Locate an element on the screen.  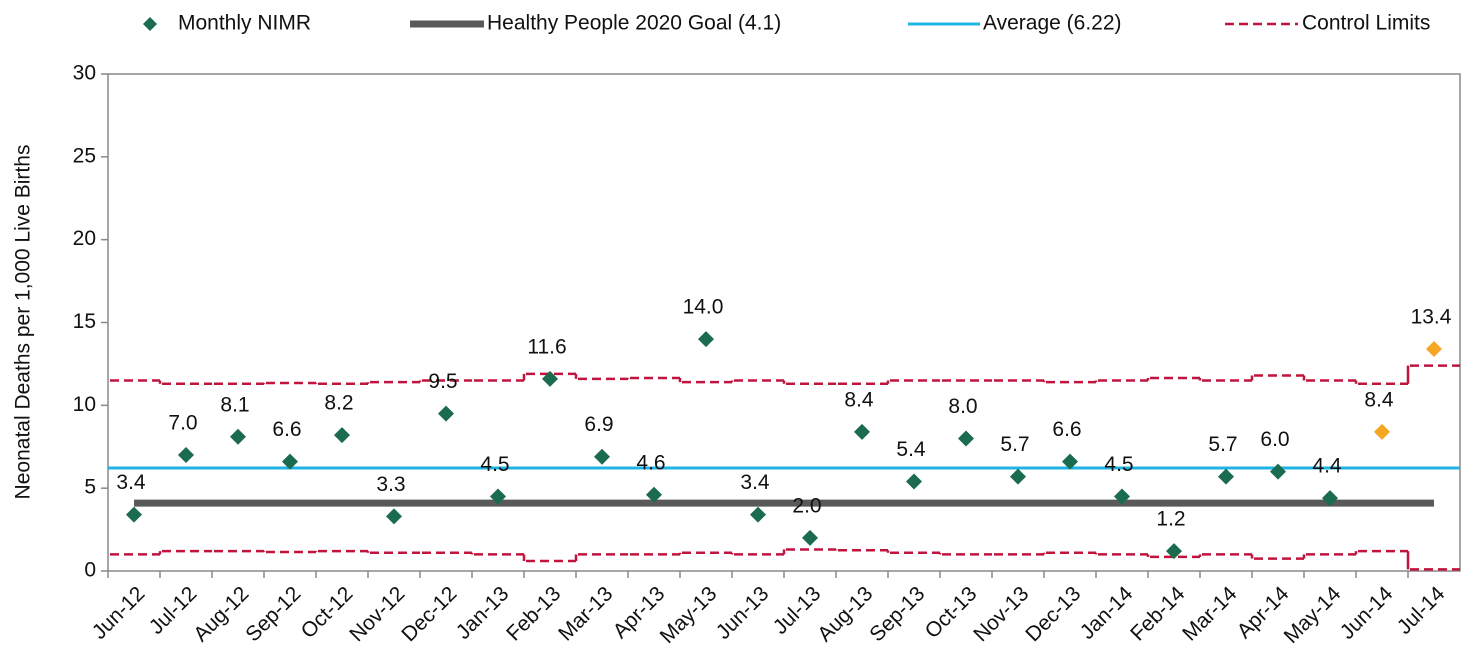
y-axis-title: Neonatal Deaths per 1,000 Live Births is located at coordinates (23, 322).